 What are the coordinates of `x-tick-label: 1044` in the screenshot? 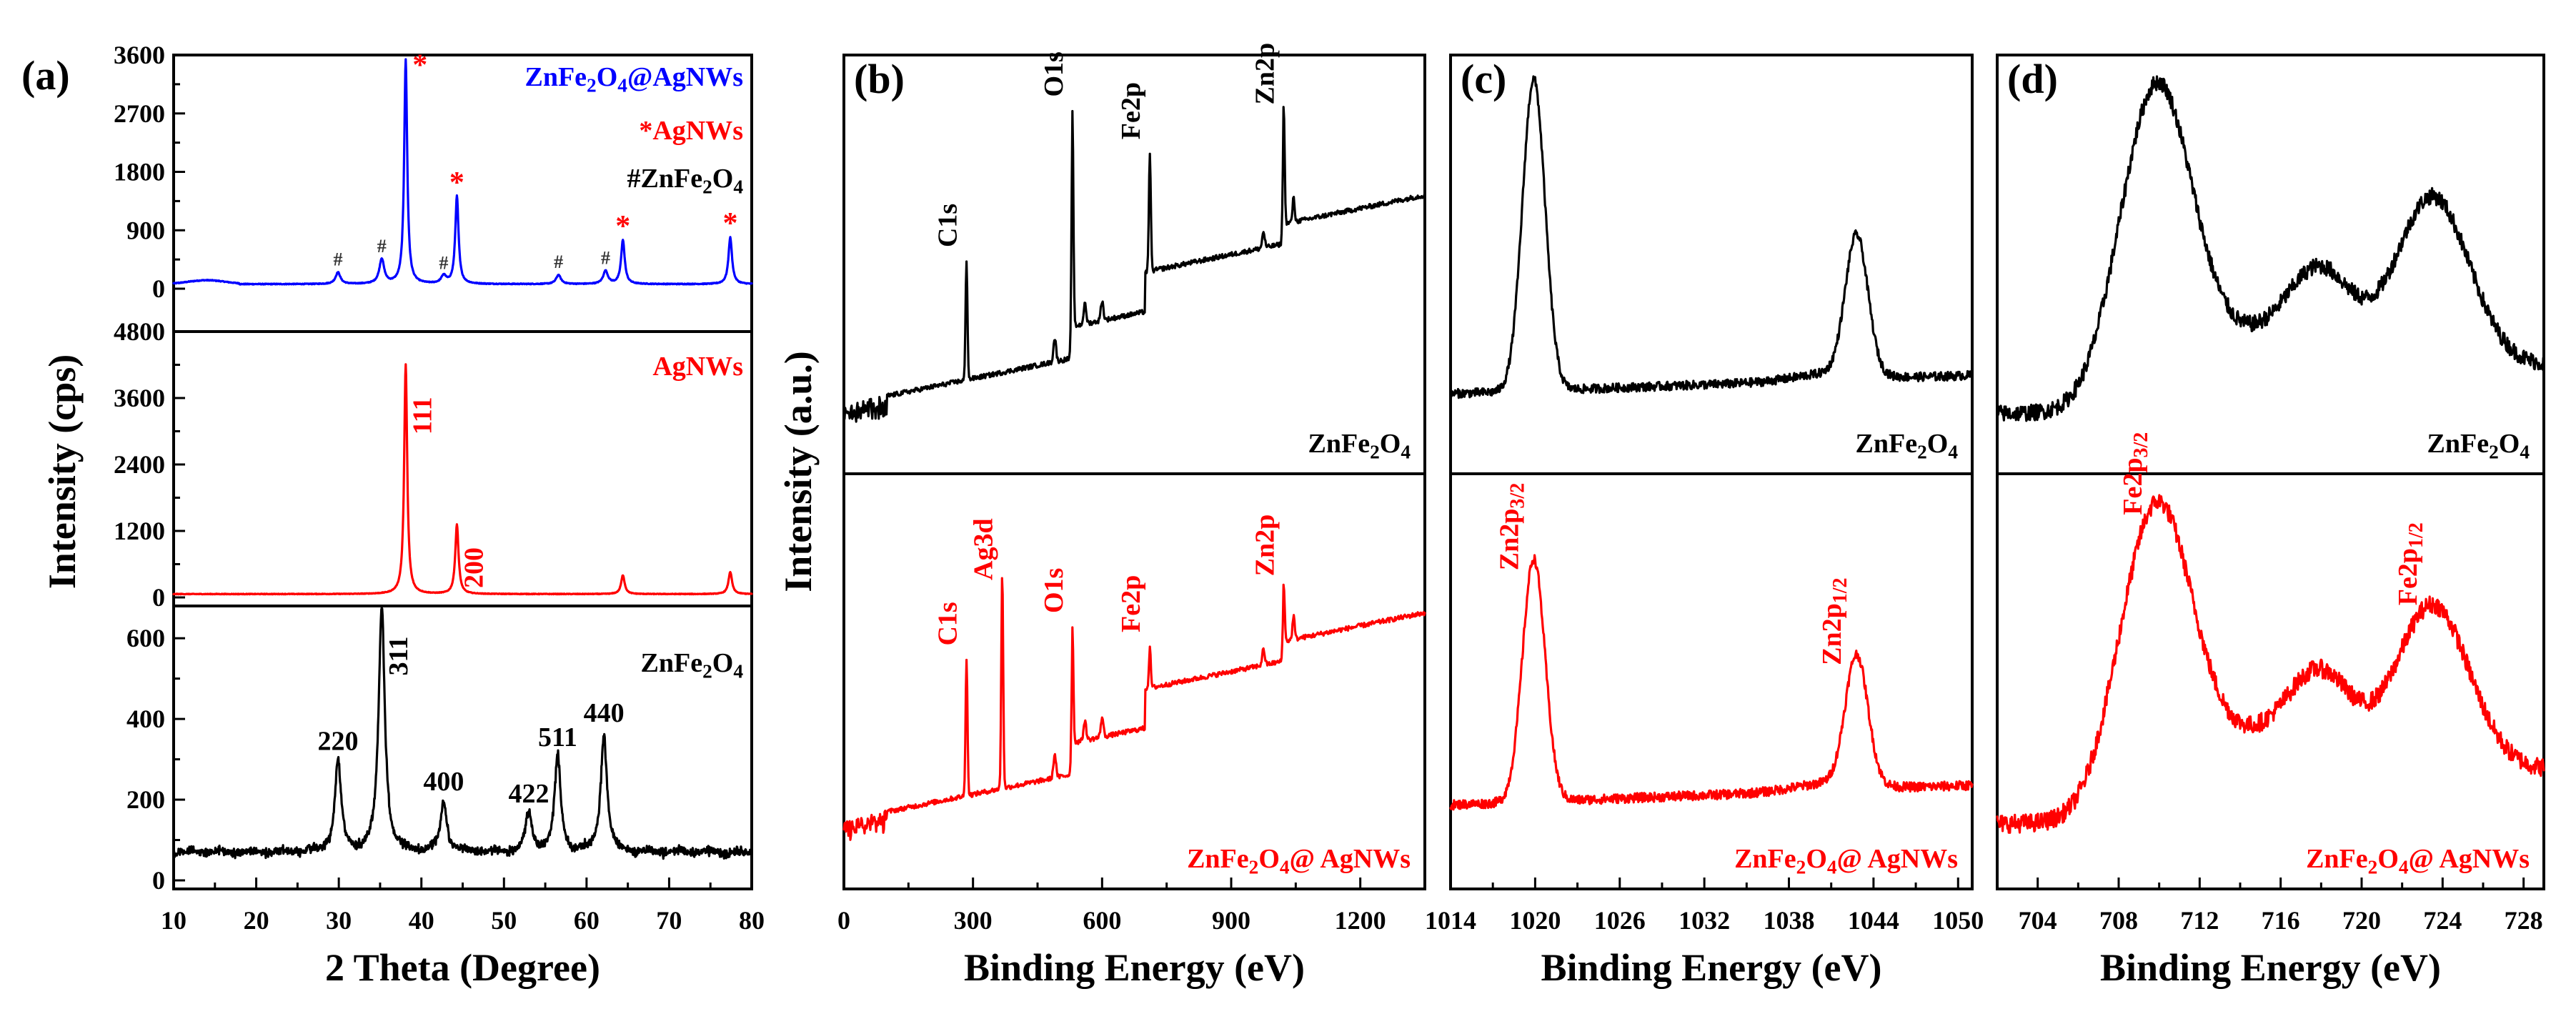 It's located at (1873, 920).